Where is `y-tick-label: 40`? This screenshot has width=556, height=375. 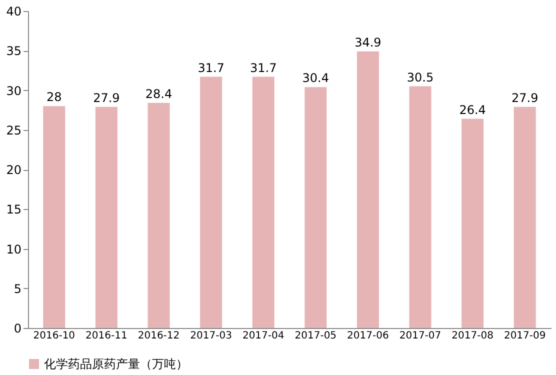 y-tick-label: 40 is located at coordinates (14, 11).